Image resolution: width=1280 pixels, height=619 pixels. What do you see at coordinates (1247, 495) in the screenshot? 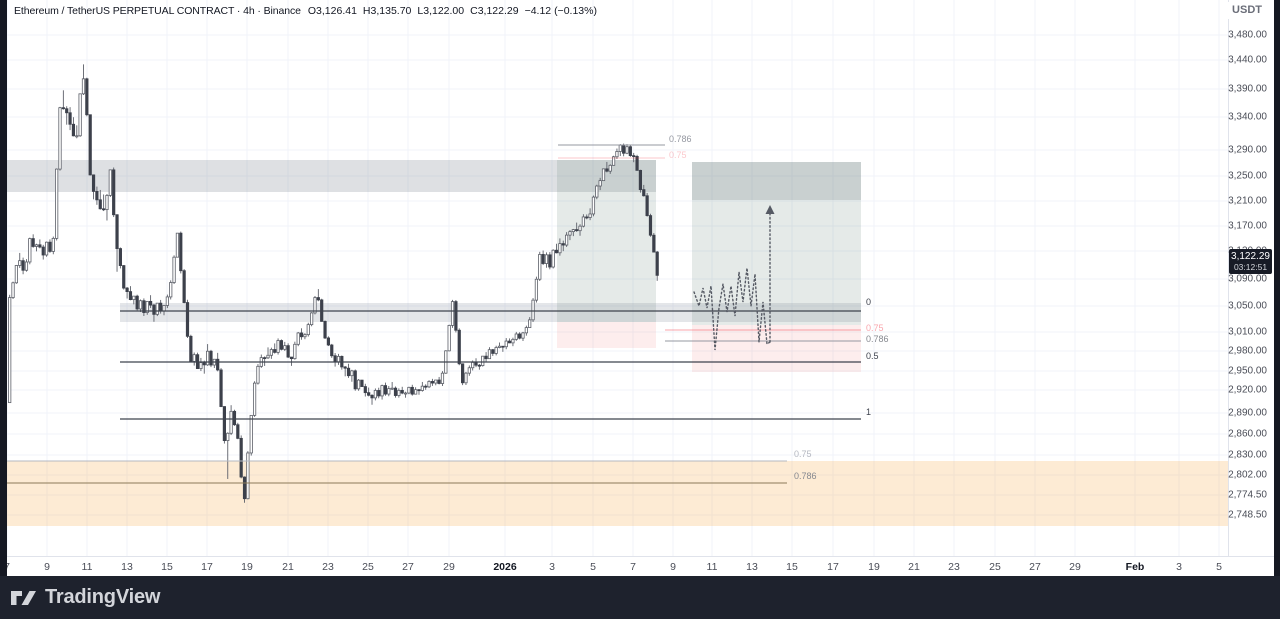
I see `price-axis-label: 2,774.50` at bounding box center [1247, 495].